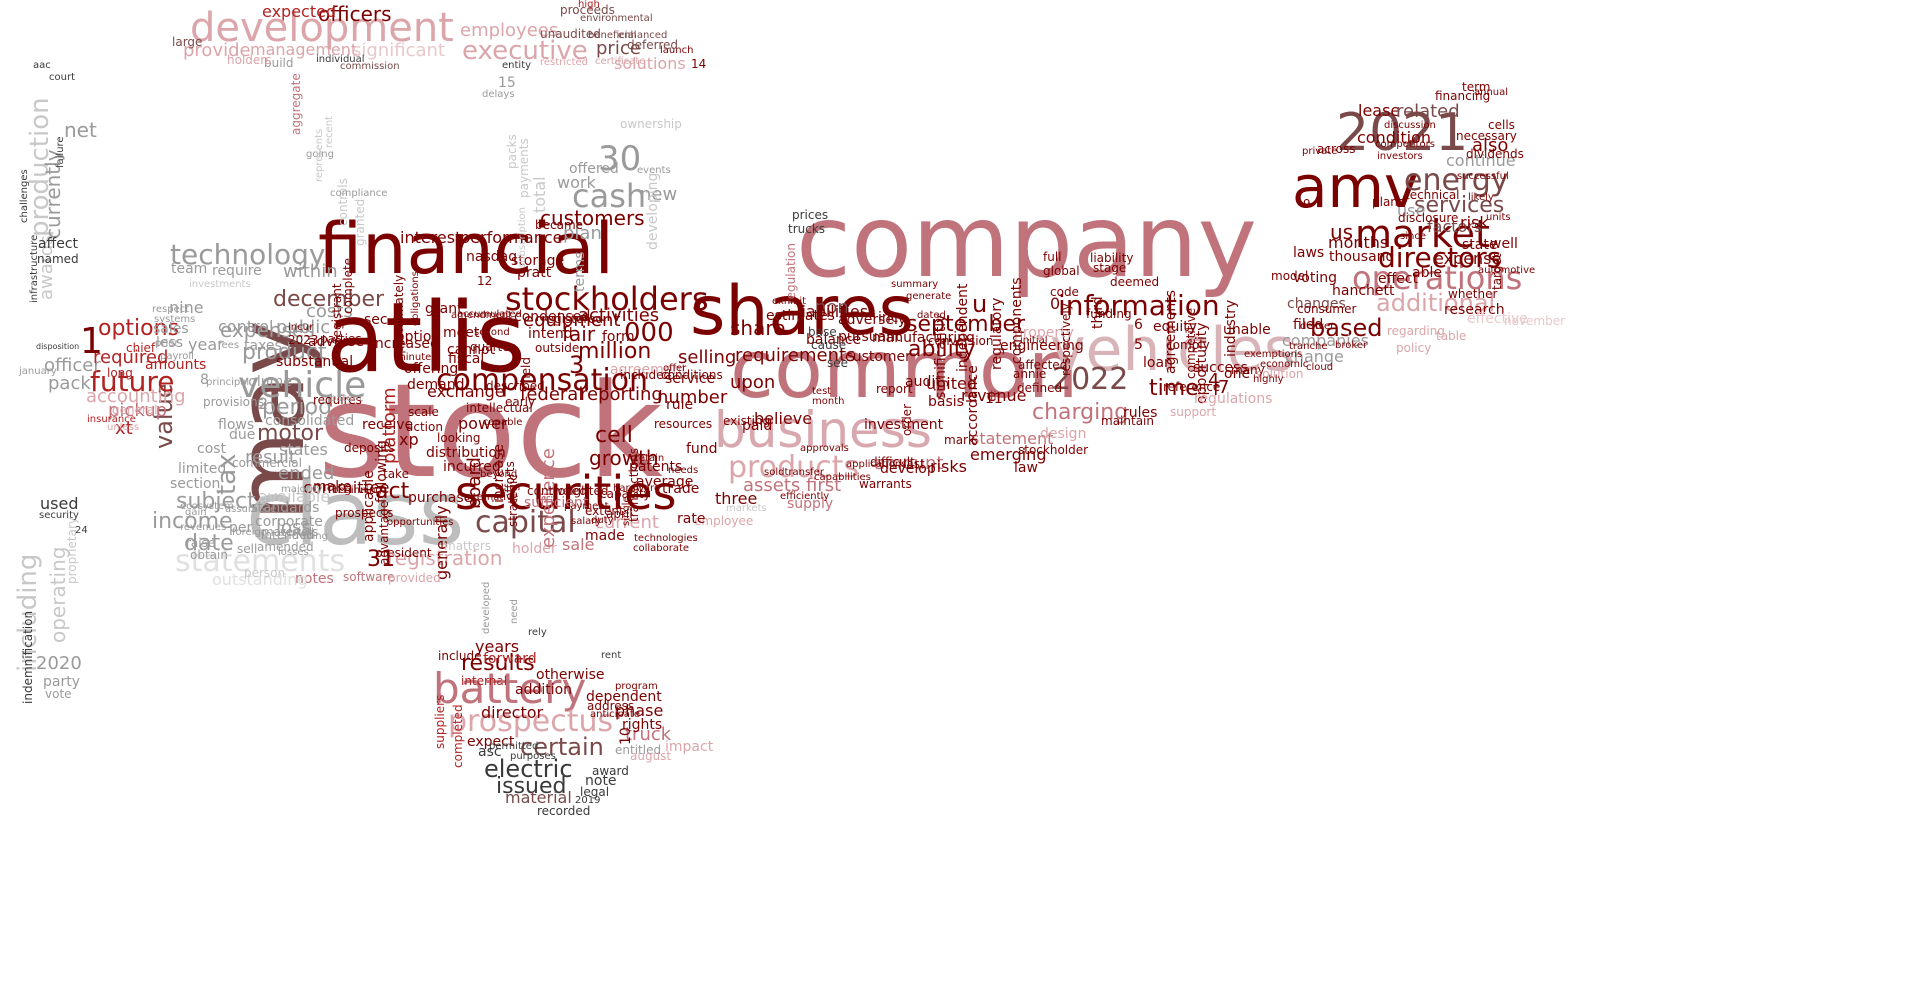  I want to click on word-power: power, so click(483, 423).